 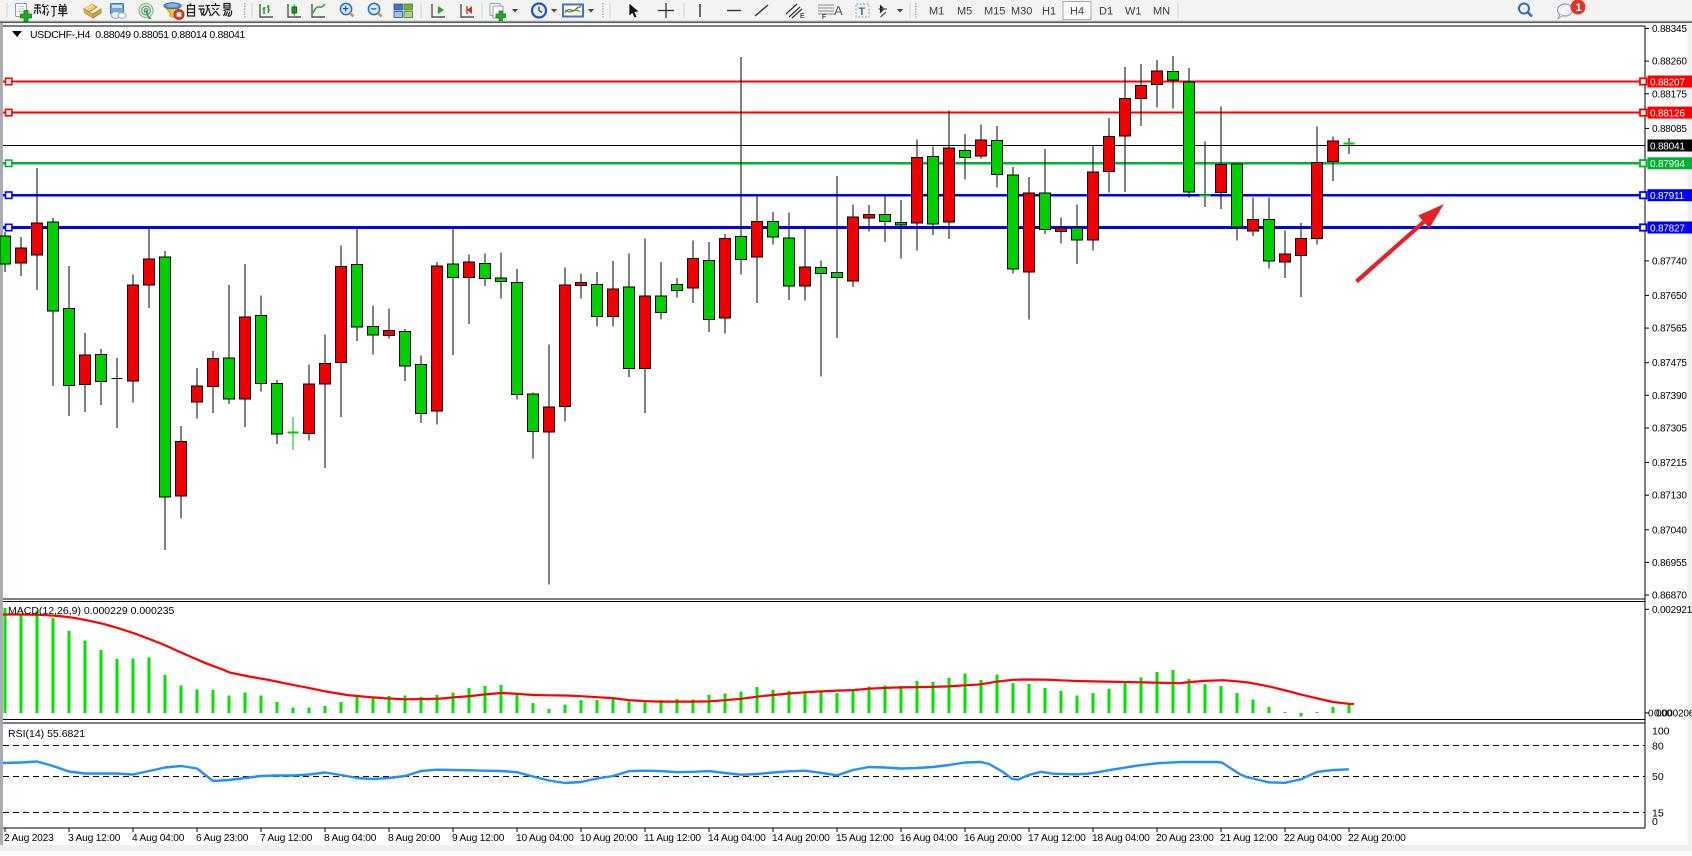 I want to click on svg-text: 9 Aug 12:00, so click(x=478, y=838).